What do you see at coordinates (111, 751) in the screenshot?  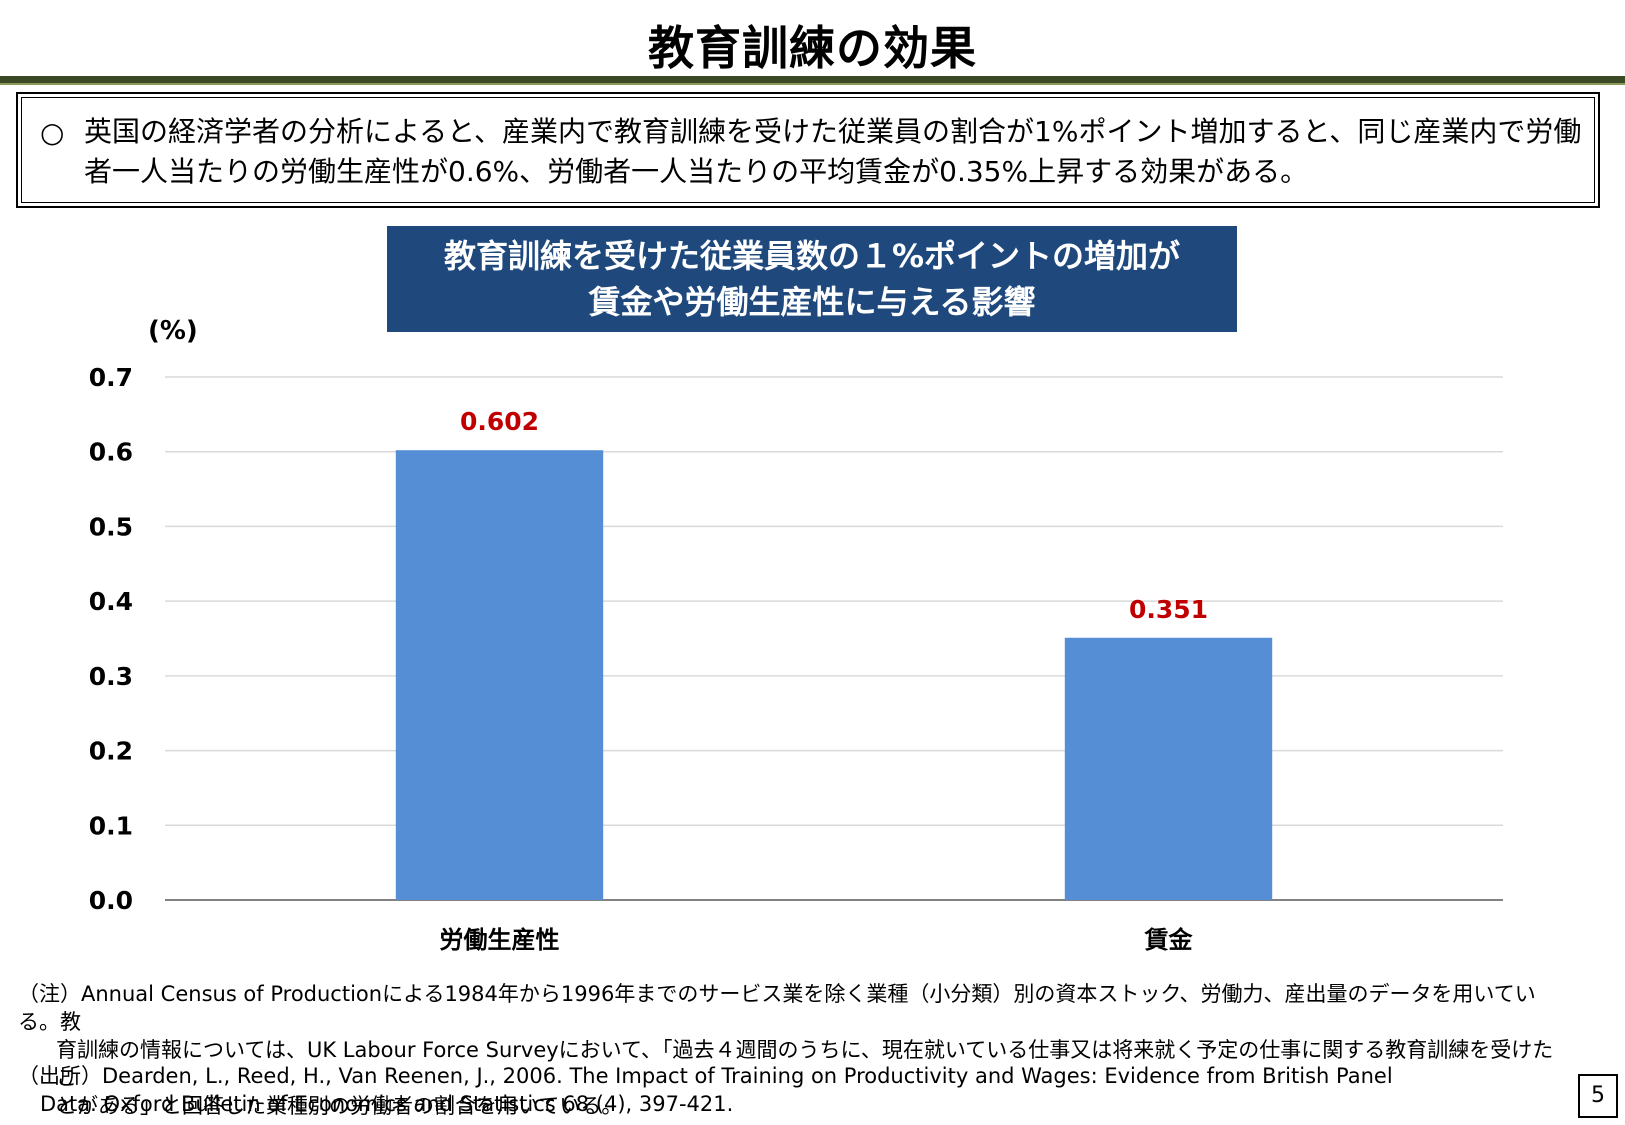 I see `y-tick-label: 0.2` at bounding box center [111, 751].